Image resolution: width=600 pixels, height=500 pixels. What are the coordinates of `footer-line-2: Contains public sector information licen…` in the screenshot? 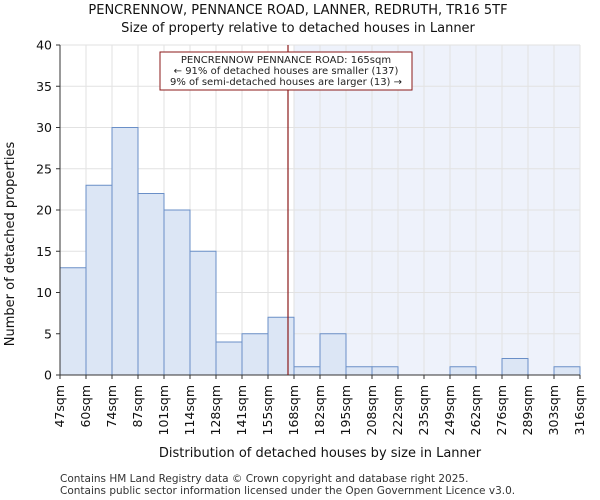 It's located at (287, 491).